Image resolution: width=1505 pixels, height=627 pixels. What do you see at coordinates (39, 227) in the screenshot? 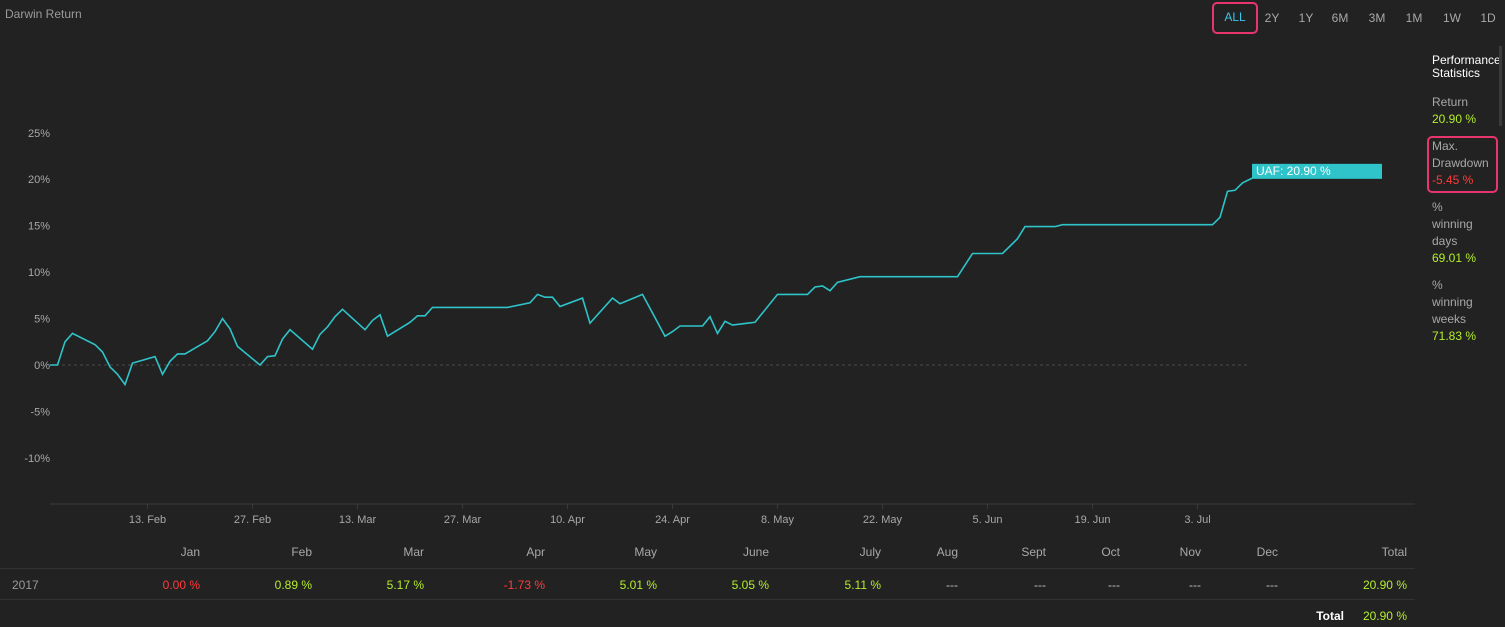
I see `y-tick-label: 15%` at bounding box center [39, 227].